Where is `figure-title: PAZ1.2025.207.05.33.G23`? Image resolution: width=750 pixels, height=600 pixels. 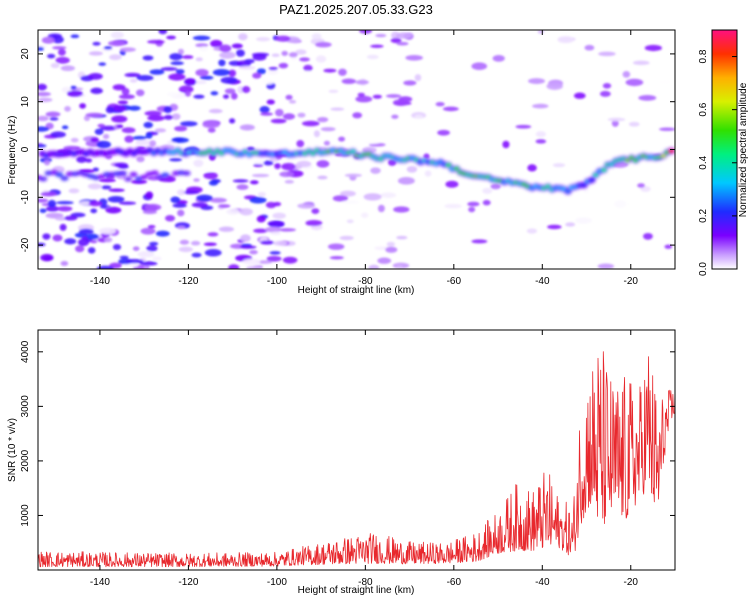 figure-title: PAZ1.2025.207.05.33.G23 is located at coordinates (356, 9).